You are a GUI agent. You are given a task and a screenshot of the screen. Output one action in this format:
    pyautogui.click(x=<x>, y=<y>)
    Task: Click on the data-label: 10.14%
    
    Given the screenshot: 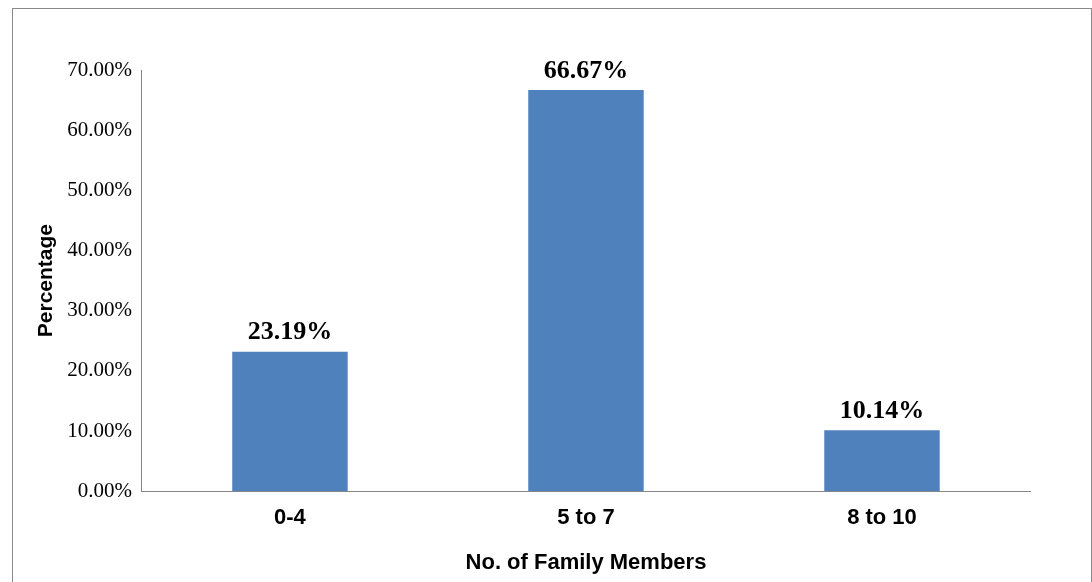 What is the action you would take?
    pyautogui.click(x=882, y=409)
    